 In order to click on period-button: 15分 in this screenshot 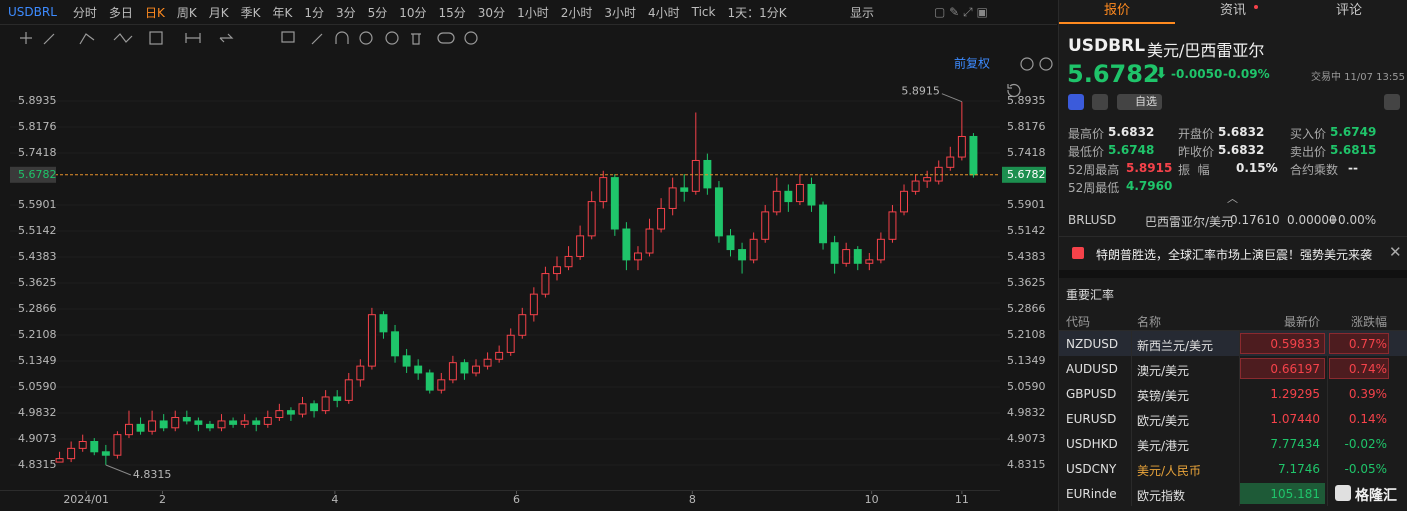, I will do `click(452, 12)`.